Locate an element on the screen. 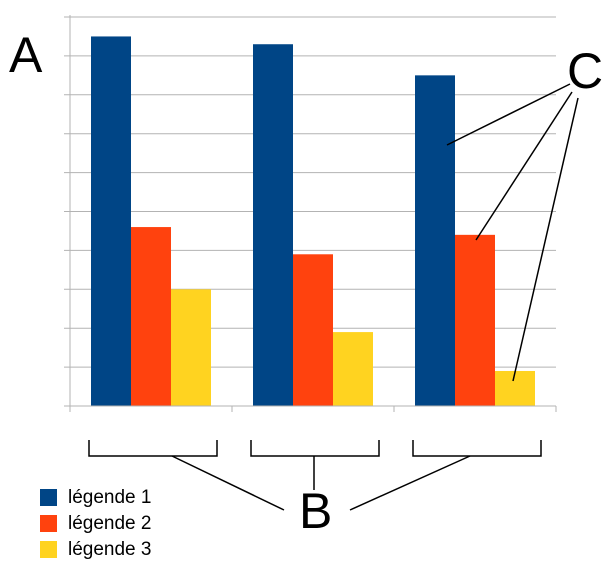  category-brackets is located at coordinates (315, 448).